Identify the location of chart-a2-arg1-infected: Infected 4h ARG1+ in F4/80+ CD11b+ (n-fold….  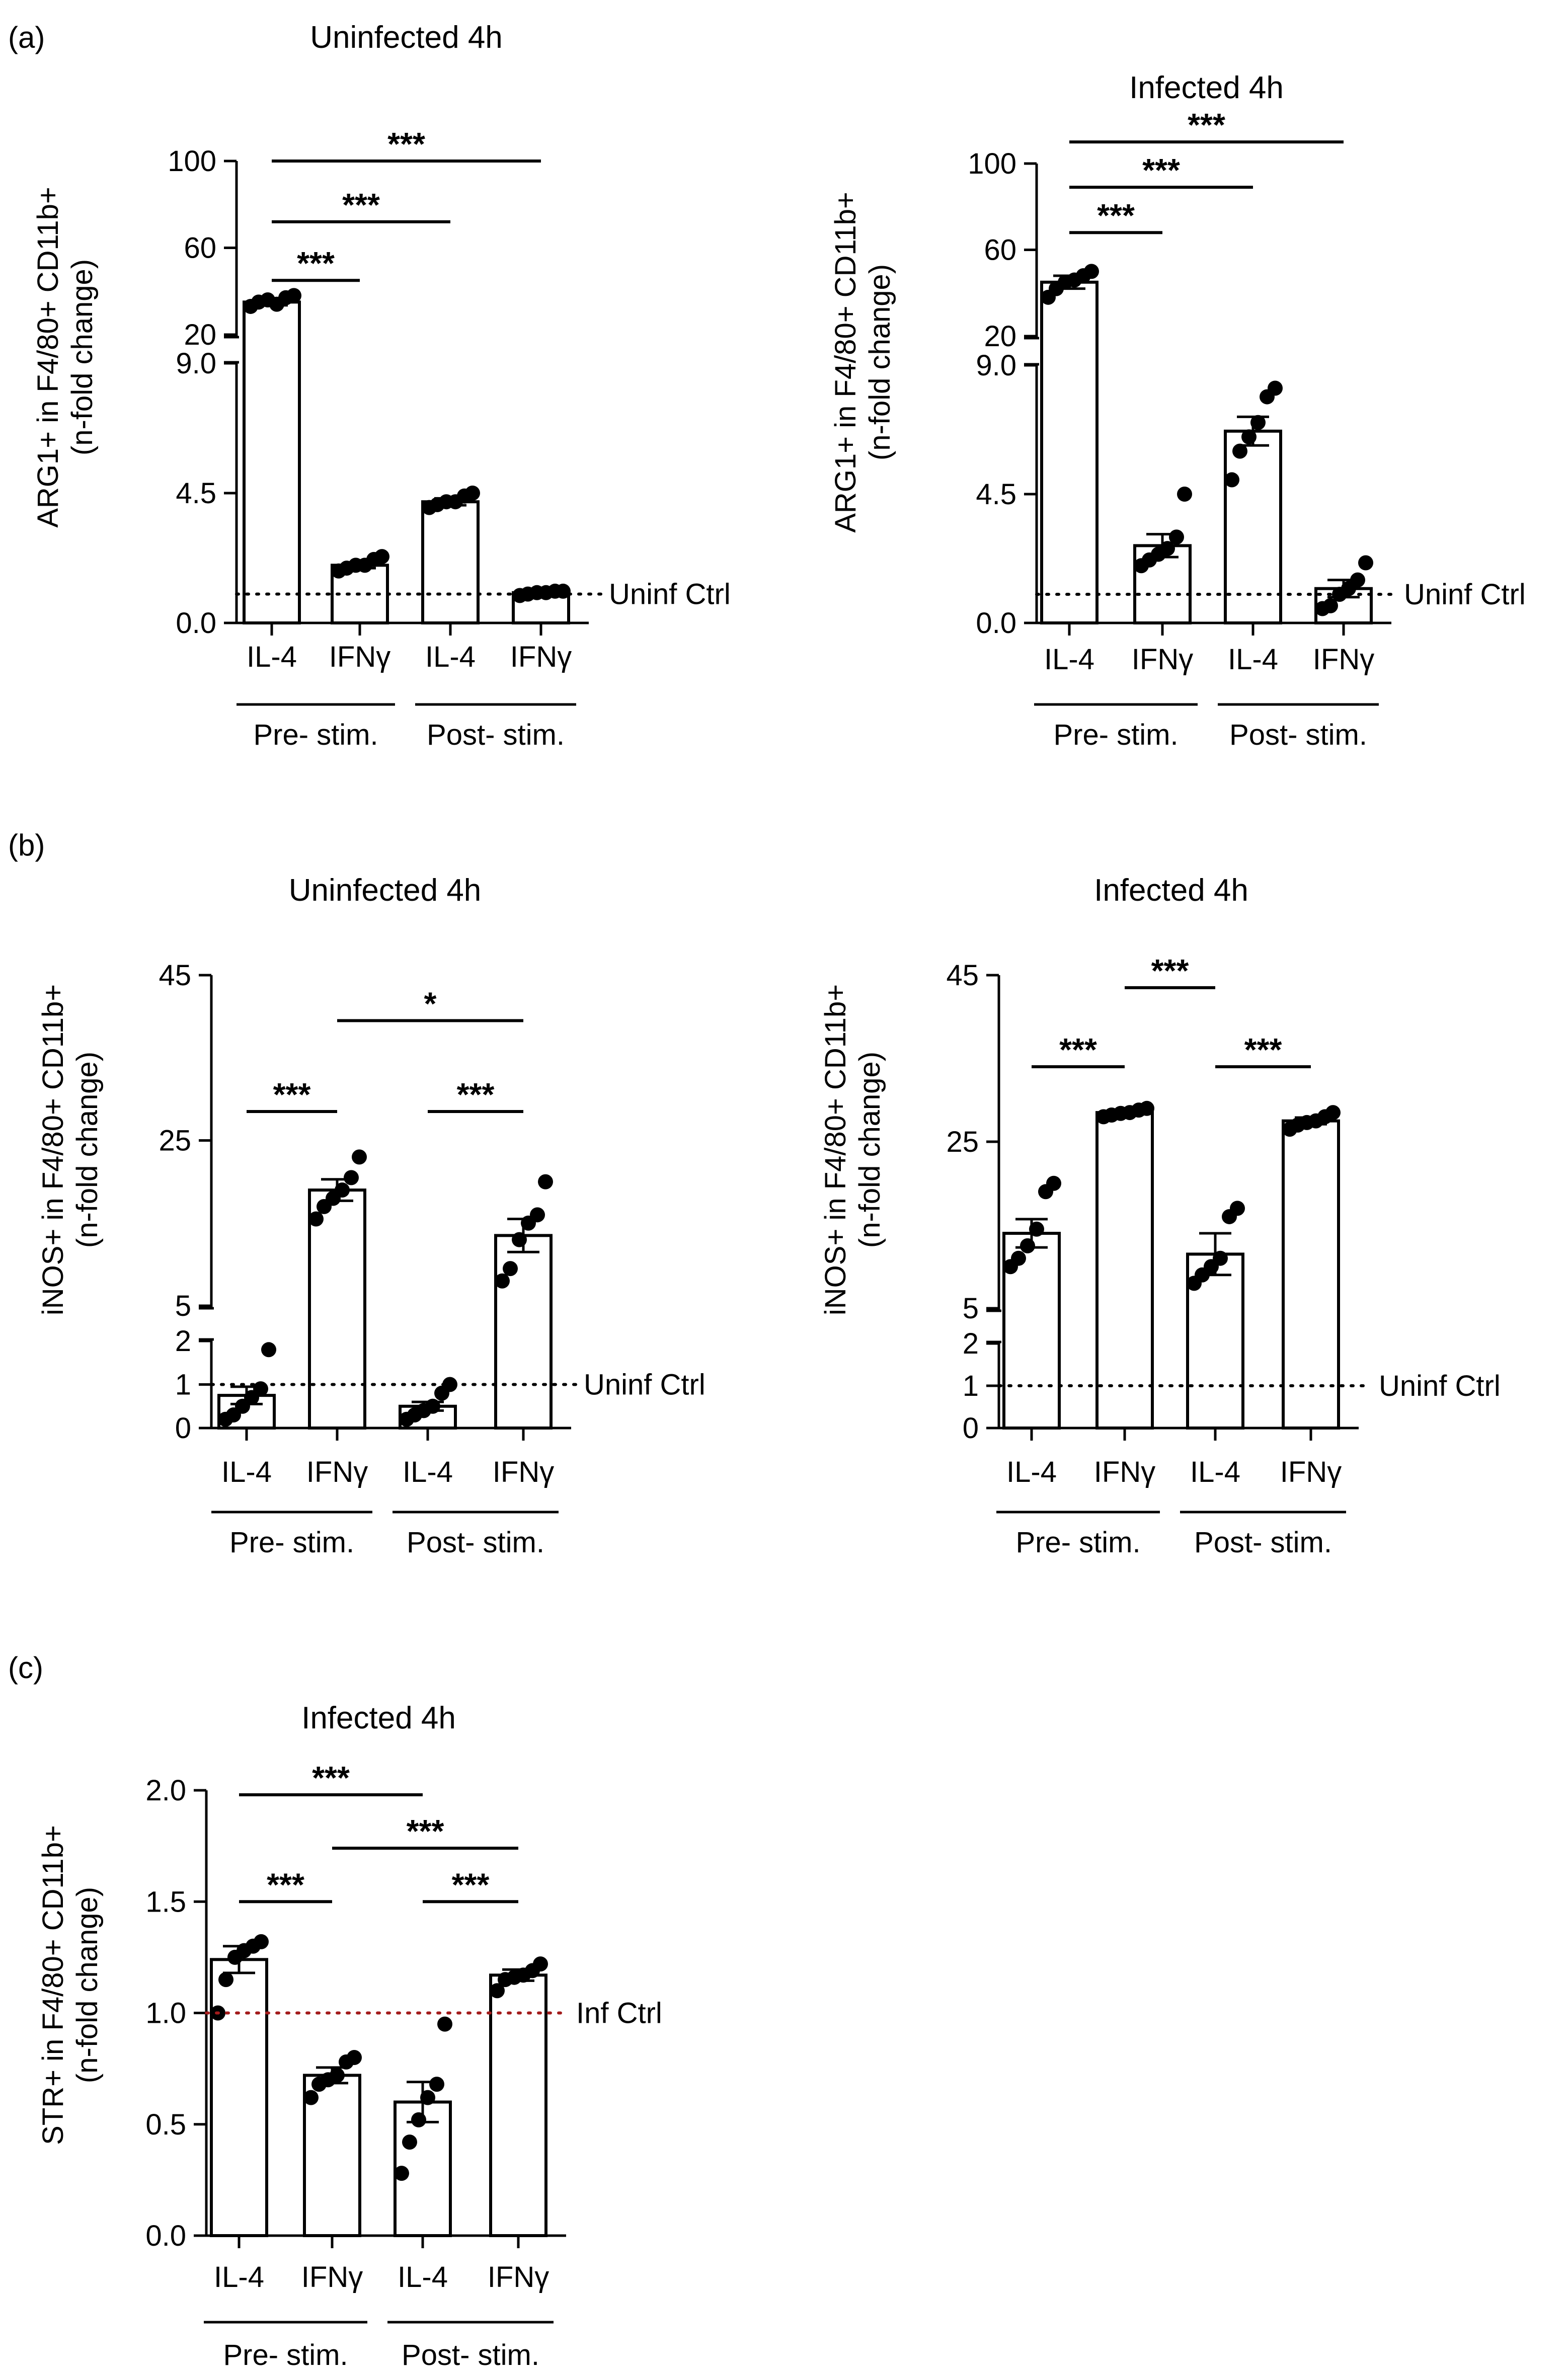
(1177, 411).